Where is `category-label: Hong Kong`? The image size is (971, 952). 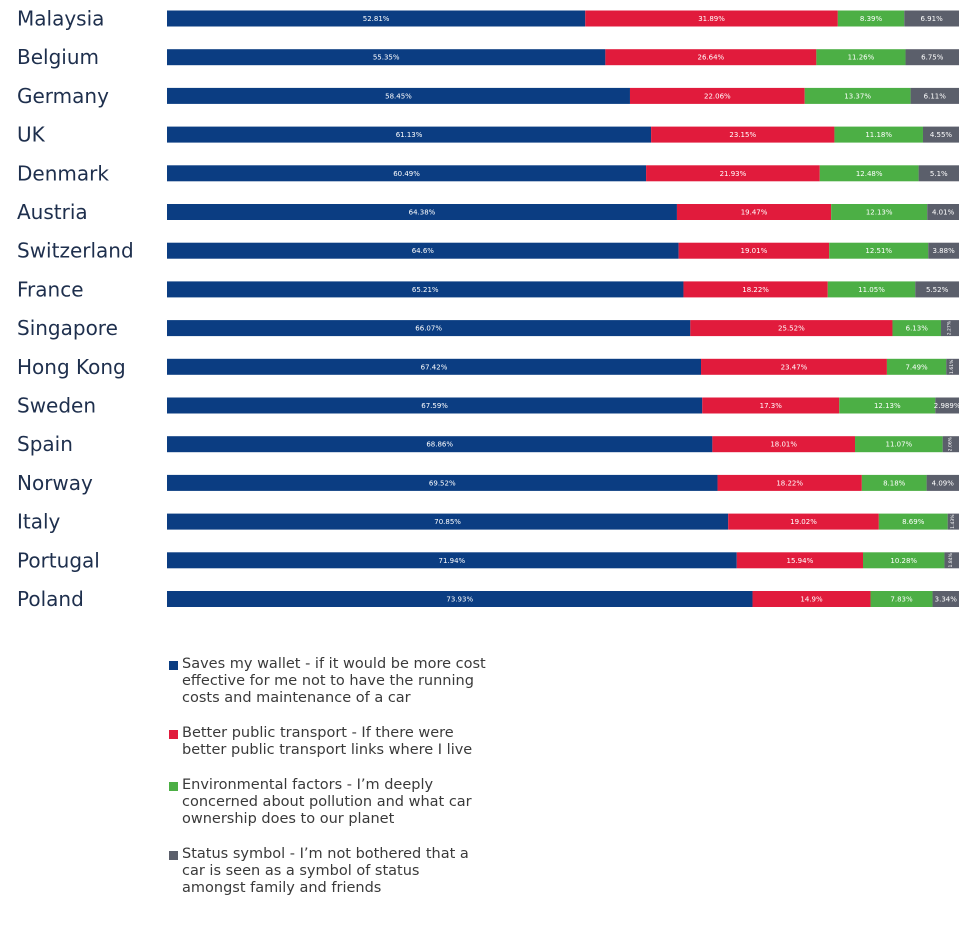
category-label: Hong Kong is located at coordinates (71, 367).